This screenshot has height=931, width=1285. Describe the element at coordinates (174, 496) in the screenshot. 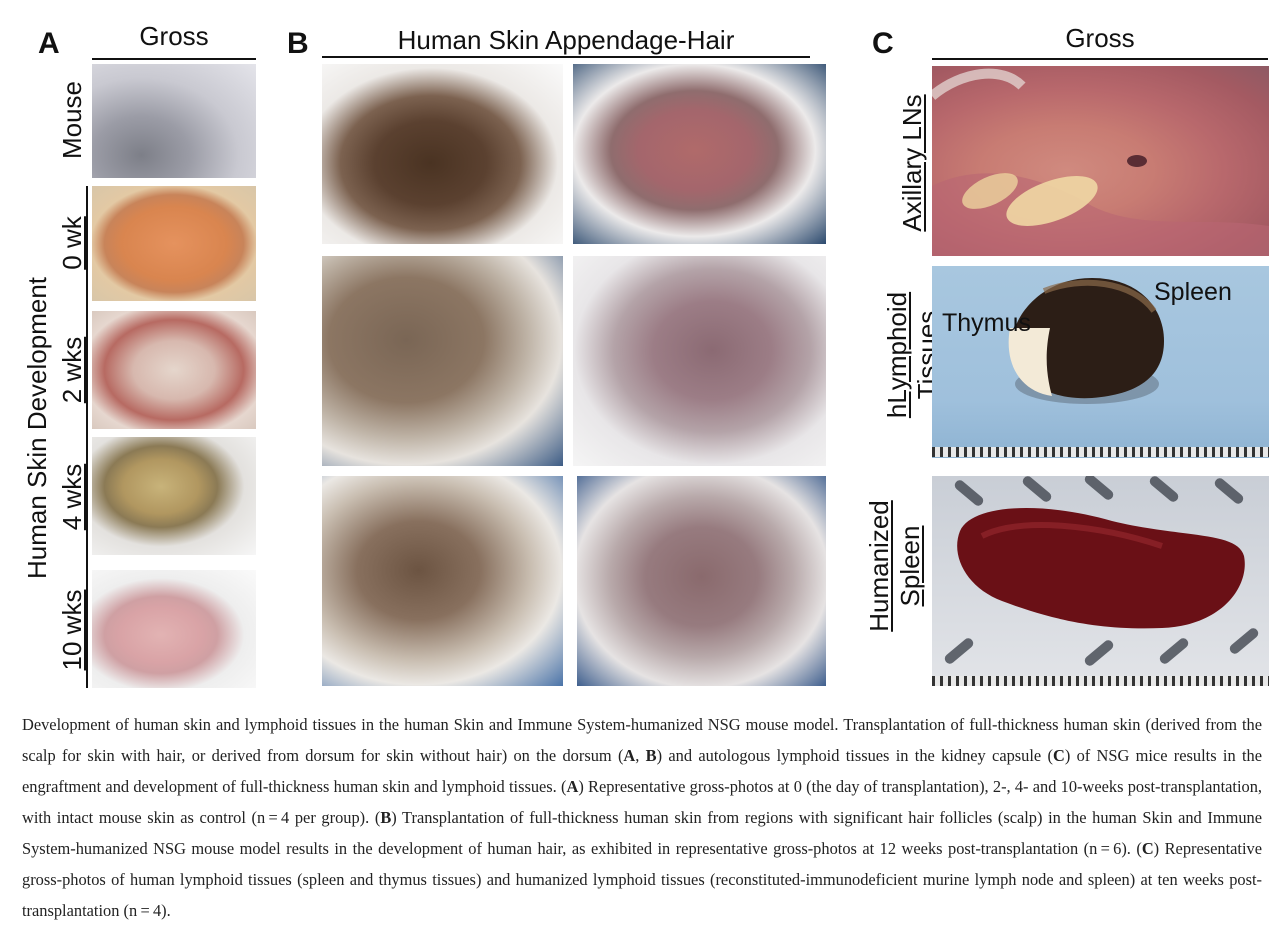

I see `photo-skin-4wks` at that location.